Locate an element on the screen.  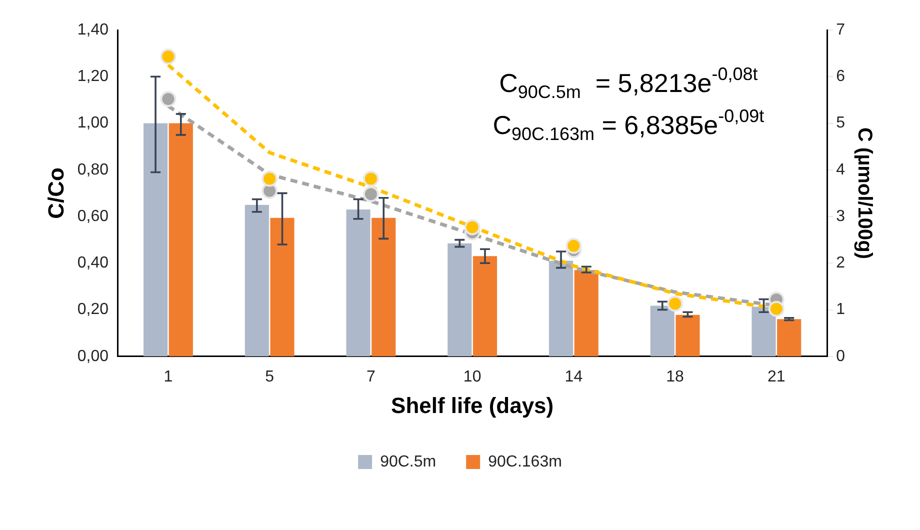
y-tick-label: 0,80 is located at coordinates (93, 169).